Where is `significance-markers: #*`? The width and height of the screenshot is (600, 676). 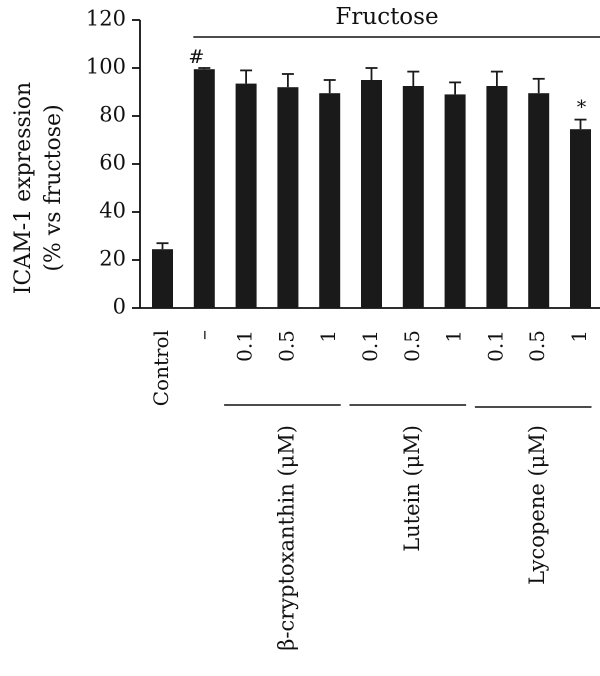
significance-markers: #* is located at coordinates (387, 82).